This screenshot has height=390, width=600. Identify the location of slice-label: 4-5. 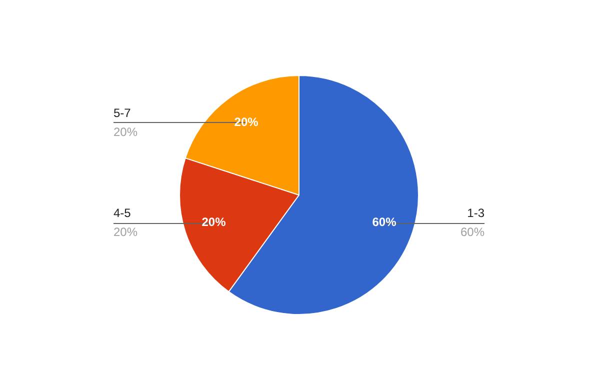
(123, 213).